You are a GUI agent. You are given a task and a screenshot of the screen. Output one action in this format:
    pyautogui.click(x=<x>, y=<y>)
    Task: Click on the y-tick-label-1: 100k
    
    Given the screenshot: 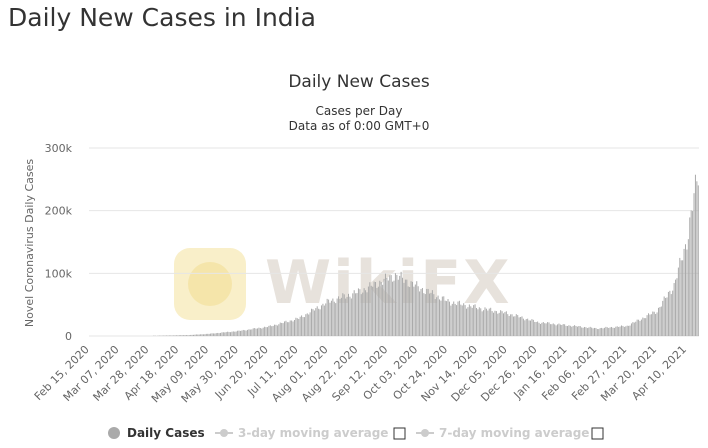 What is the action you would take?
    pyautogui.click(x=59, y=273)
    